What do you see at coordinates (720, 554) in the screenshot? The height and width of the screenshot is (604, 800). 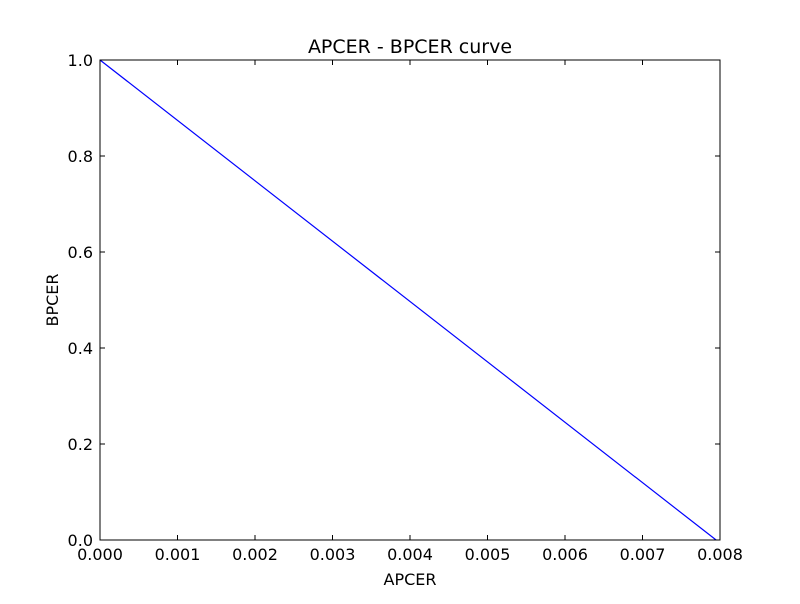 I see `x-tick-label-8: 0.008` at bounding box center [720, 554].